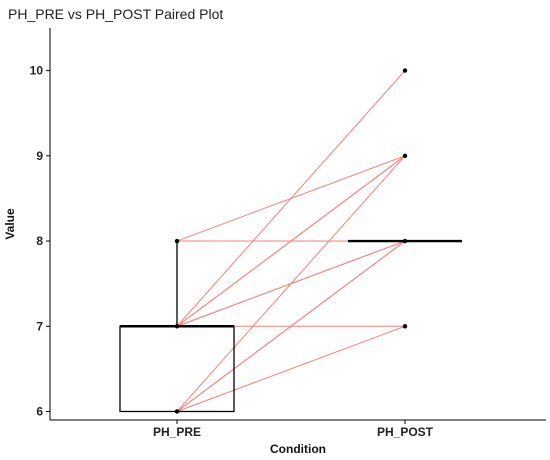  What do you see at coordinates (116, 14) in the screenshot?
I see `chart-title: PH_PRE vs PH_POST Paired Plot` at bounding box center [116, 14].